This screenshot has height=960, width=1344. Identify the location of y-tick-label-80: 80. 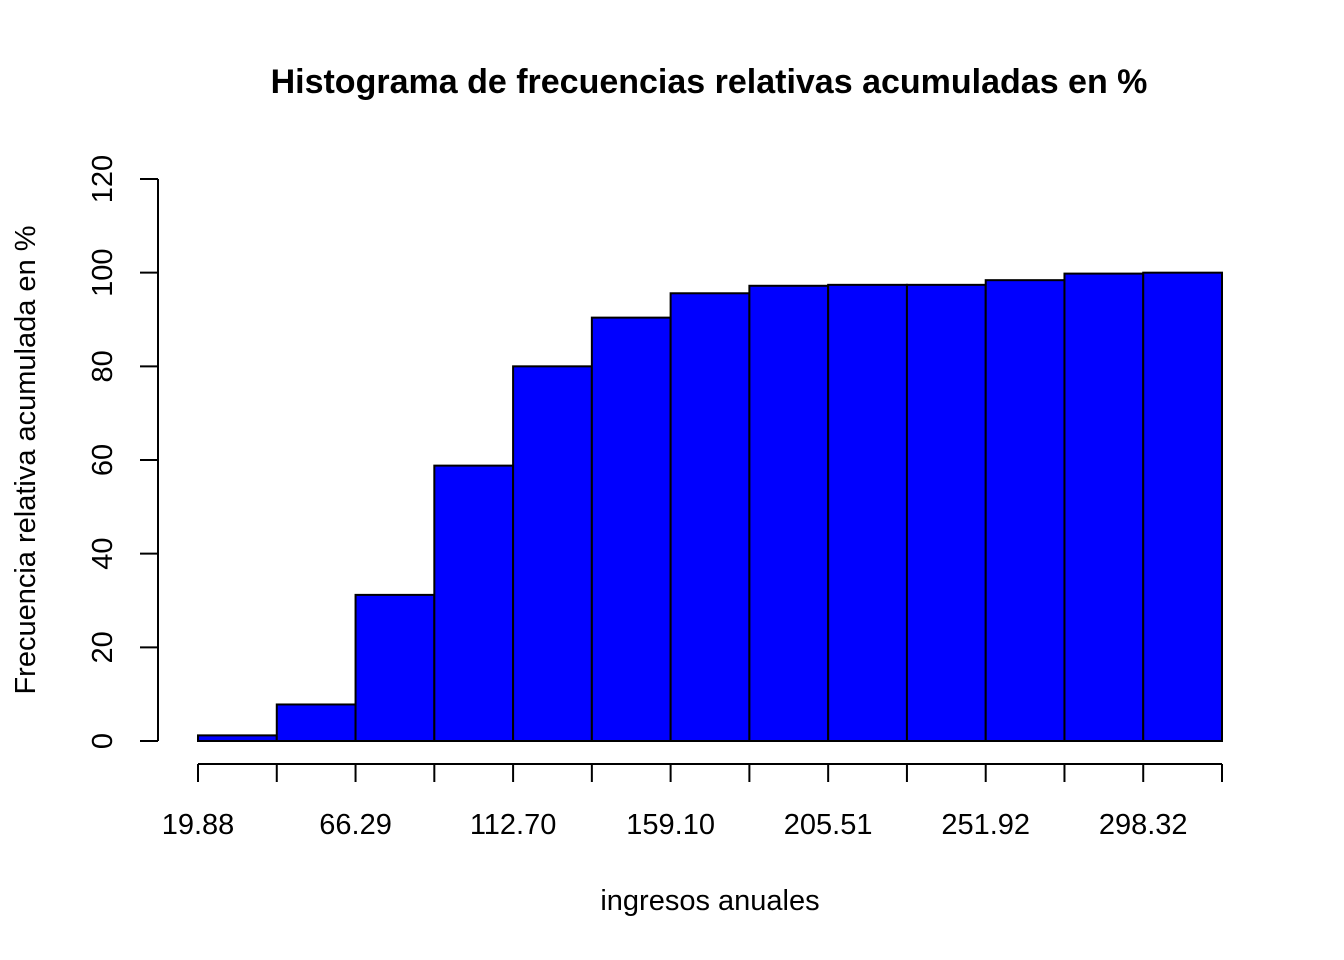
(103, 366).